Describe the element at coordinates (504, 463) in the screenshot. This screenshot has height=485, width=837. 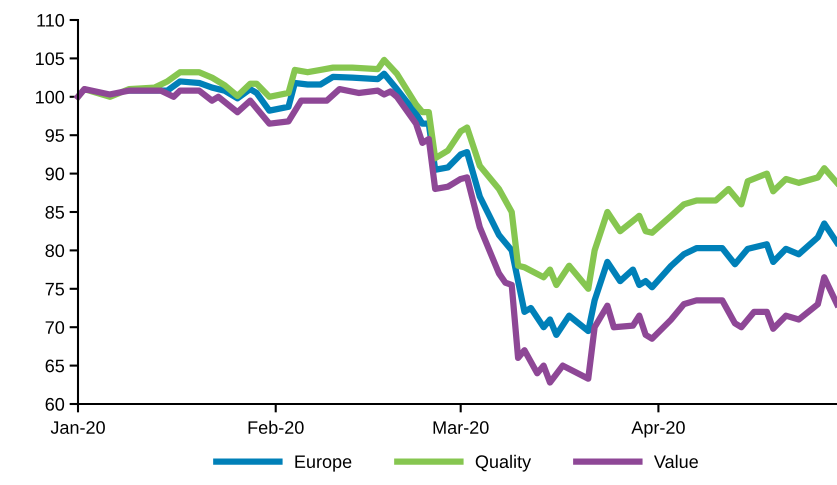
I see `legend-label: Quality` at that location.